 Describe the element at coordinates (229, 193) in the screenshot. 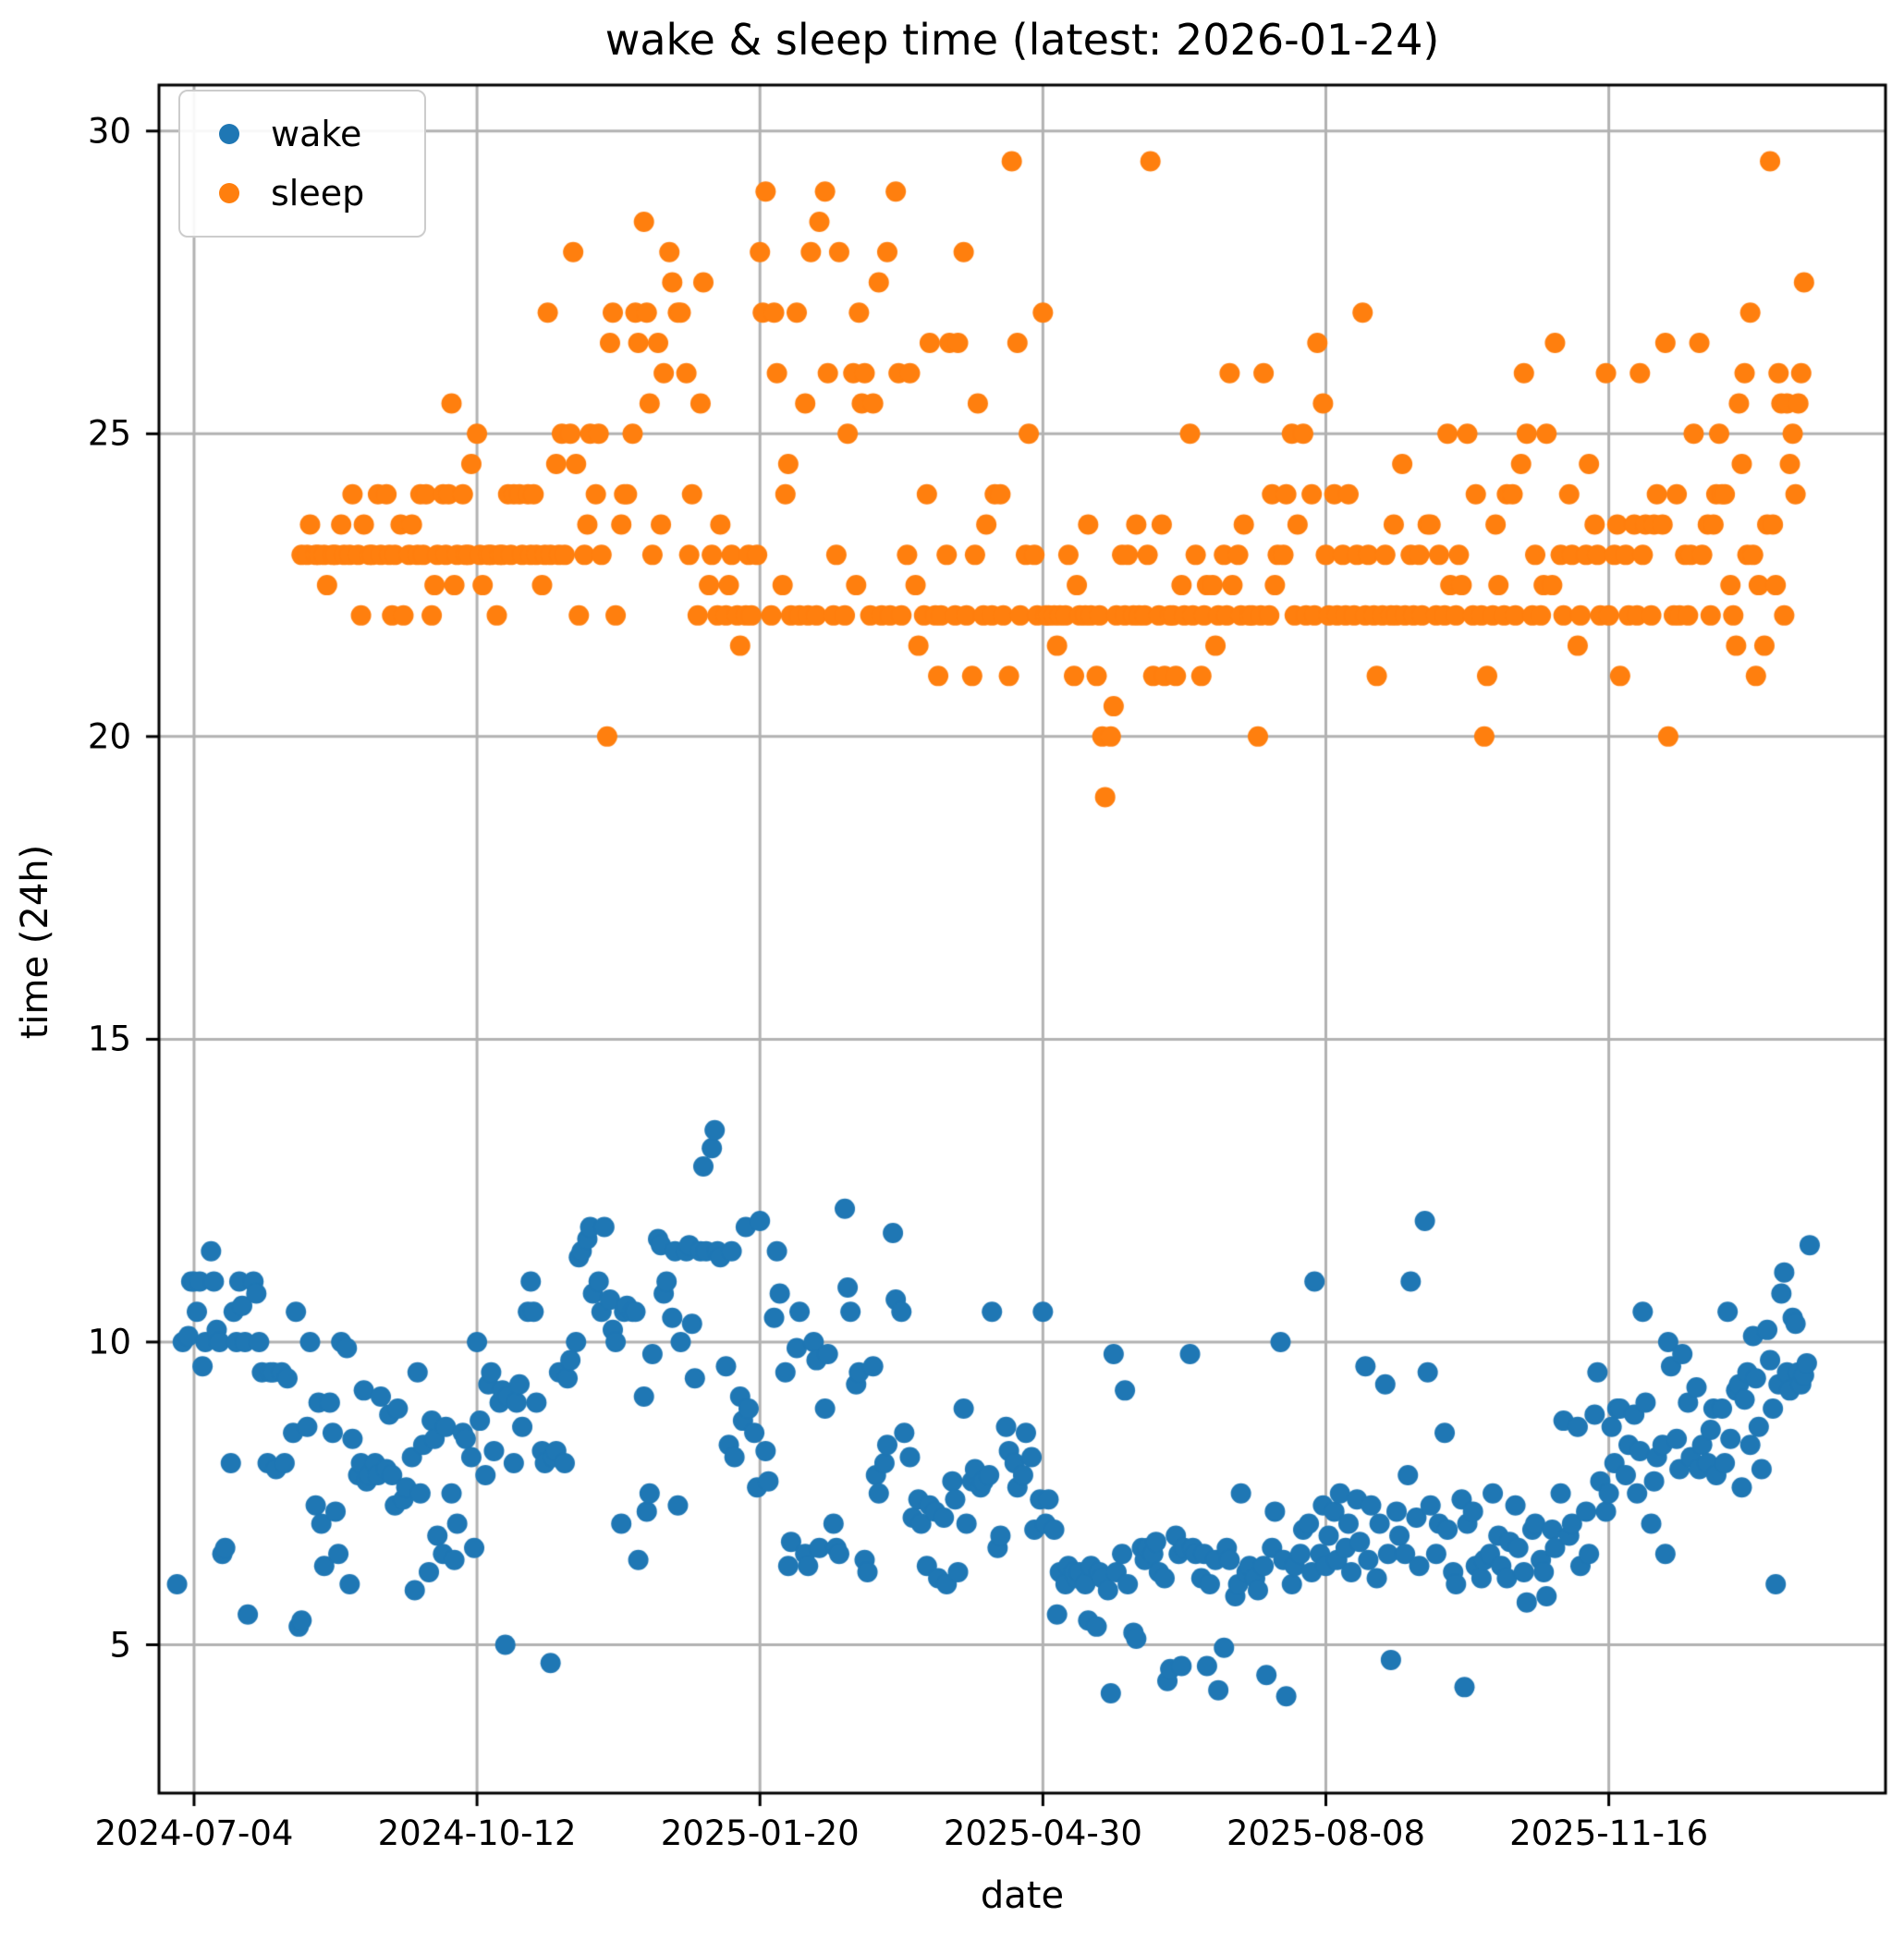

I see `sleep-series-dot-icon` at that location.